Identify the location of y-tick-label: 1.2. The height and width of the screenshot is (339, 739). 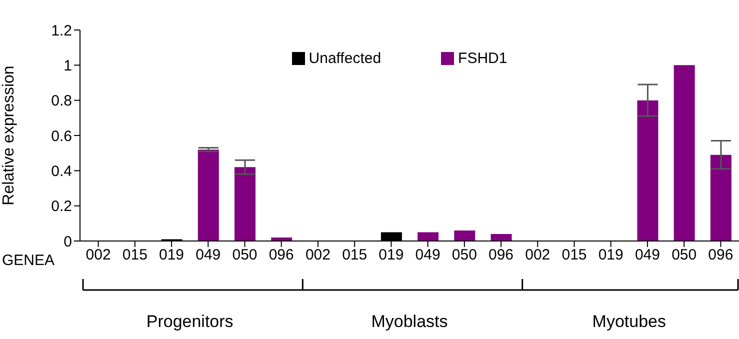
(61, 31).